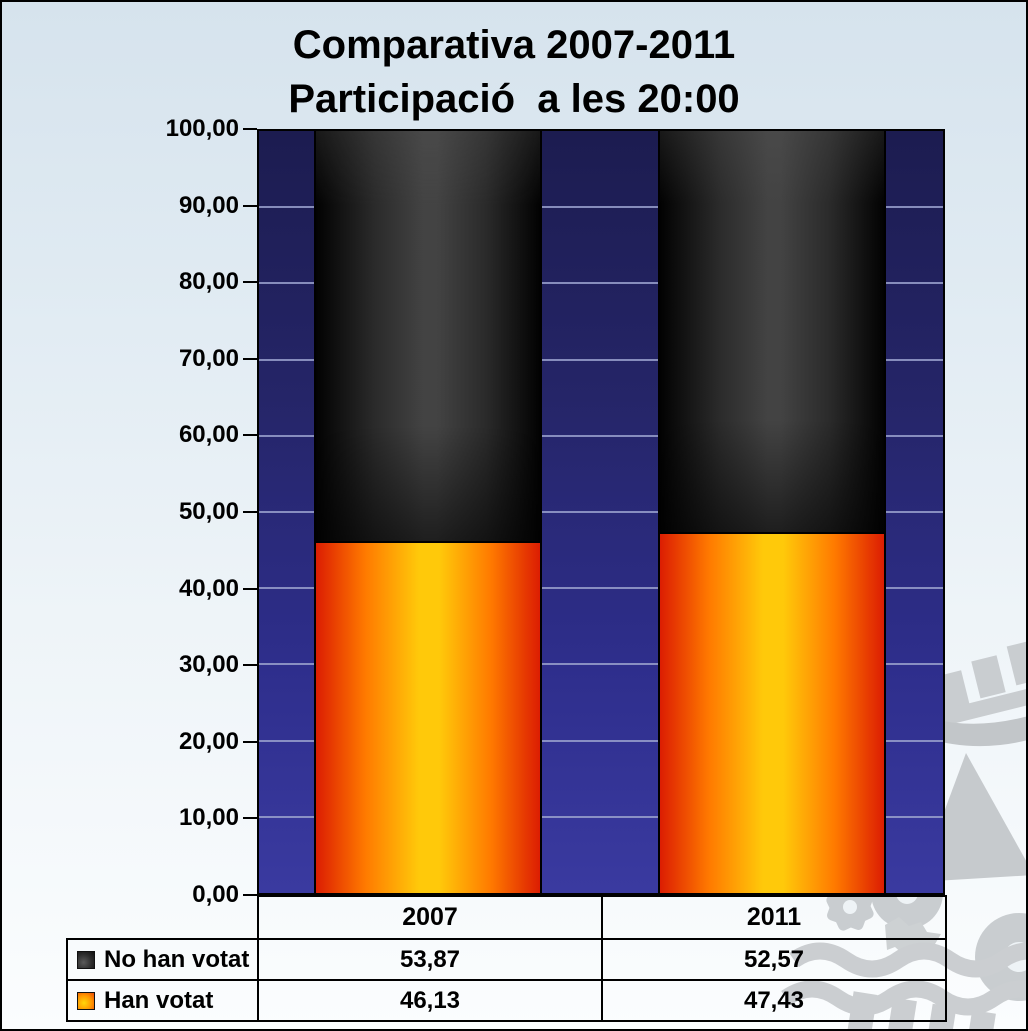  I want to click on legend-swatch-han-votat, so click(86, 1000).